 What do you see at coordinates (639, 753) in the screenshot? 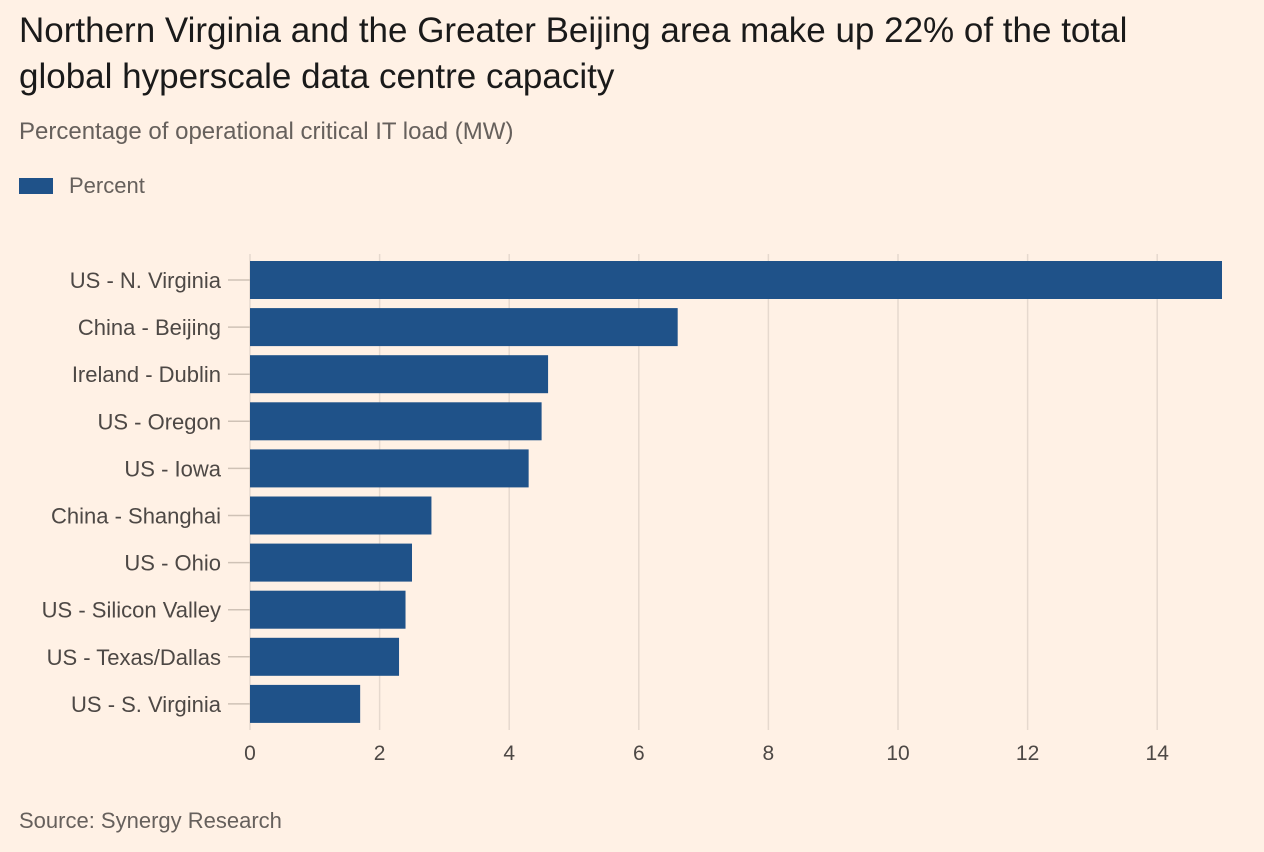
I see `x-tick-label: 6` at bounding box center [639, 753].